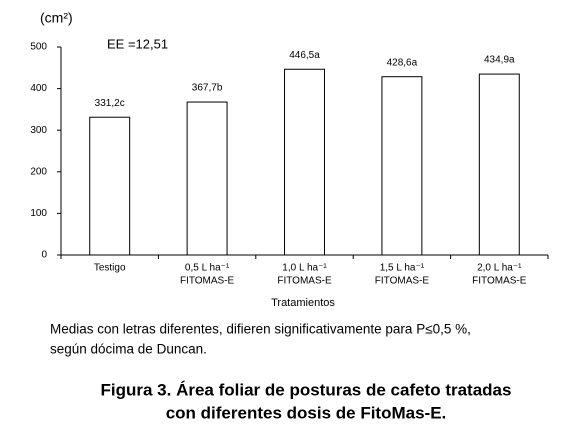  I want to click on note: según dócima de Duncan., so click(128, 349).